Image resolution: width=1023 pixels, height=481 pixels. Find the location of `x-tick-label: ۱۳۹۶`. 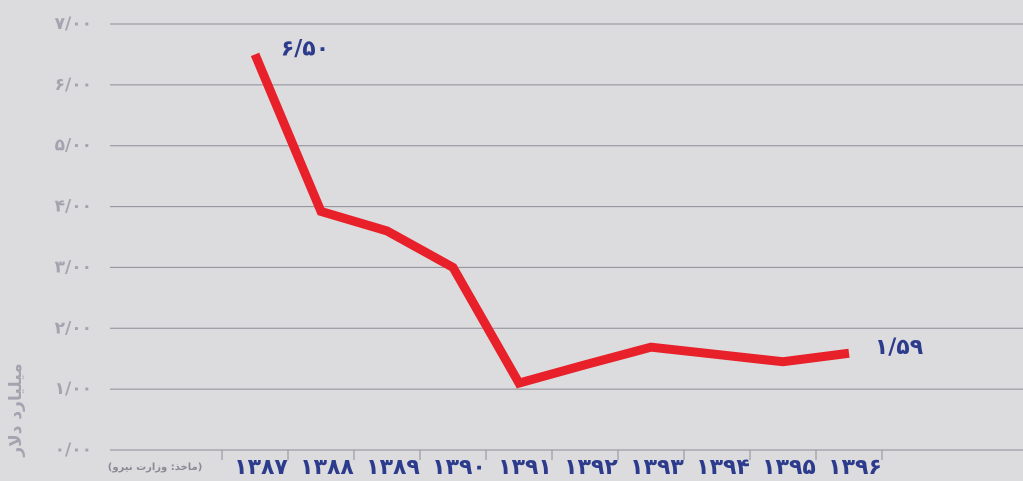

x-tick-label: ۱۳۹۶ is located at coordinates (855, 467).